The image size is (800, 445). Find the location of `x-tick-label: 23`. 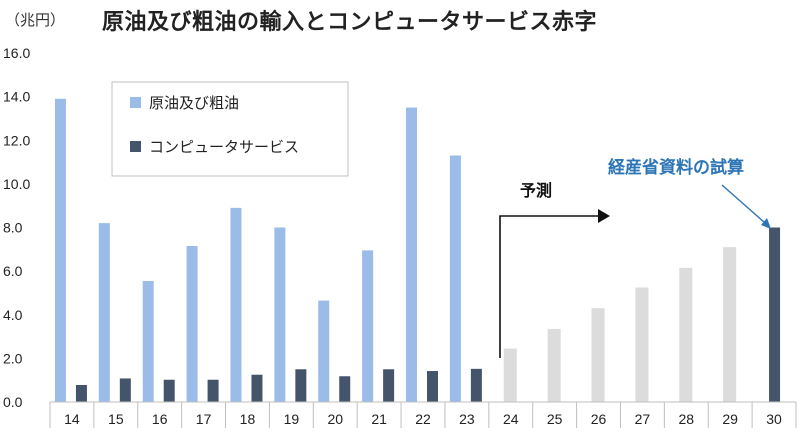

x-tick-label: 23 is located at coordinates (467, 419).